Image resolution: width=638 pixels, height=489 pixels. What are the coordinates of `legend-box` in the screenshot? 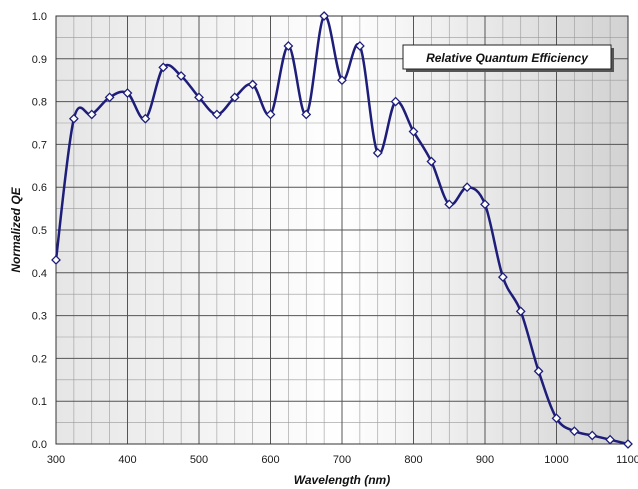 It's located at (507, 57).